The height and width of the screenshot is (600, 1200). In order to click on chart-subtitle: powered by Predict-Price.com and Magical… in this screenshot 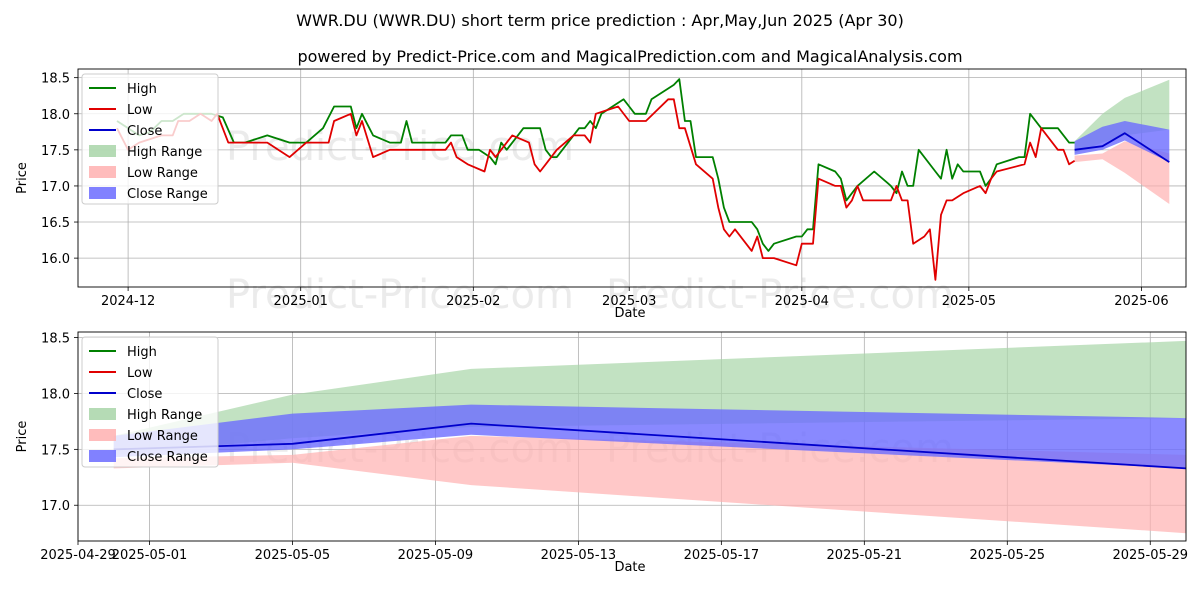, I will do `click(629, 56)`.